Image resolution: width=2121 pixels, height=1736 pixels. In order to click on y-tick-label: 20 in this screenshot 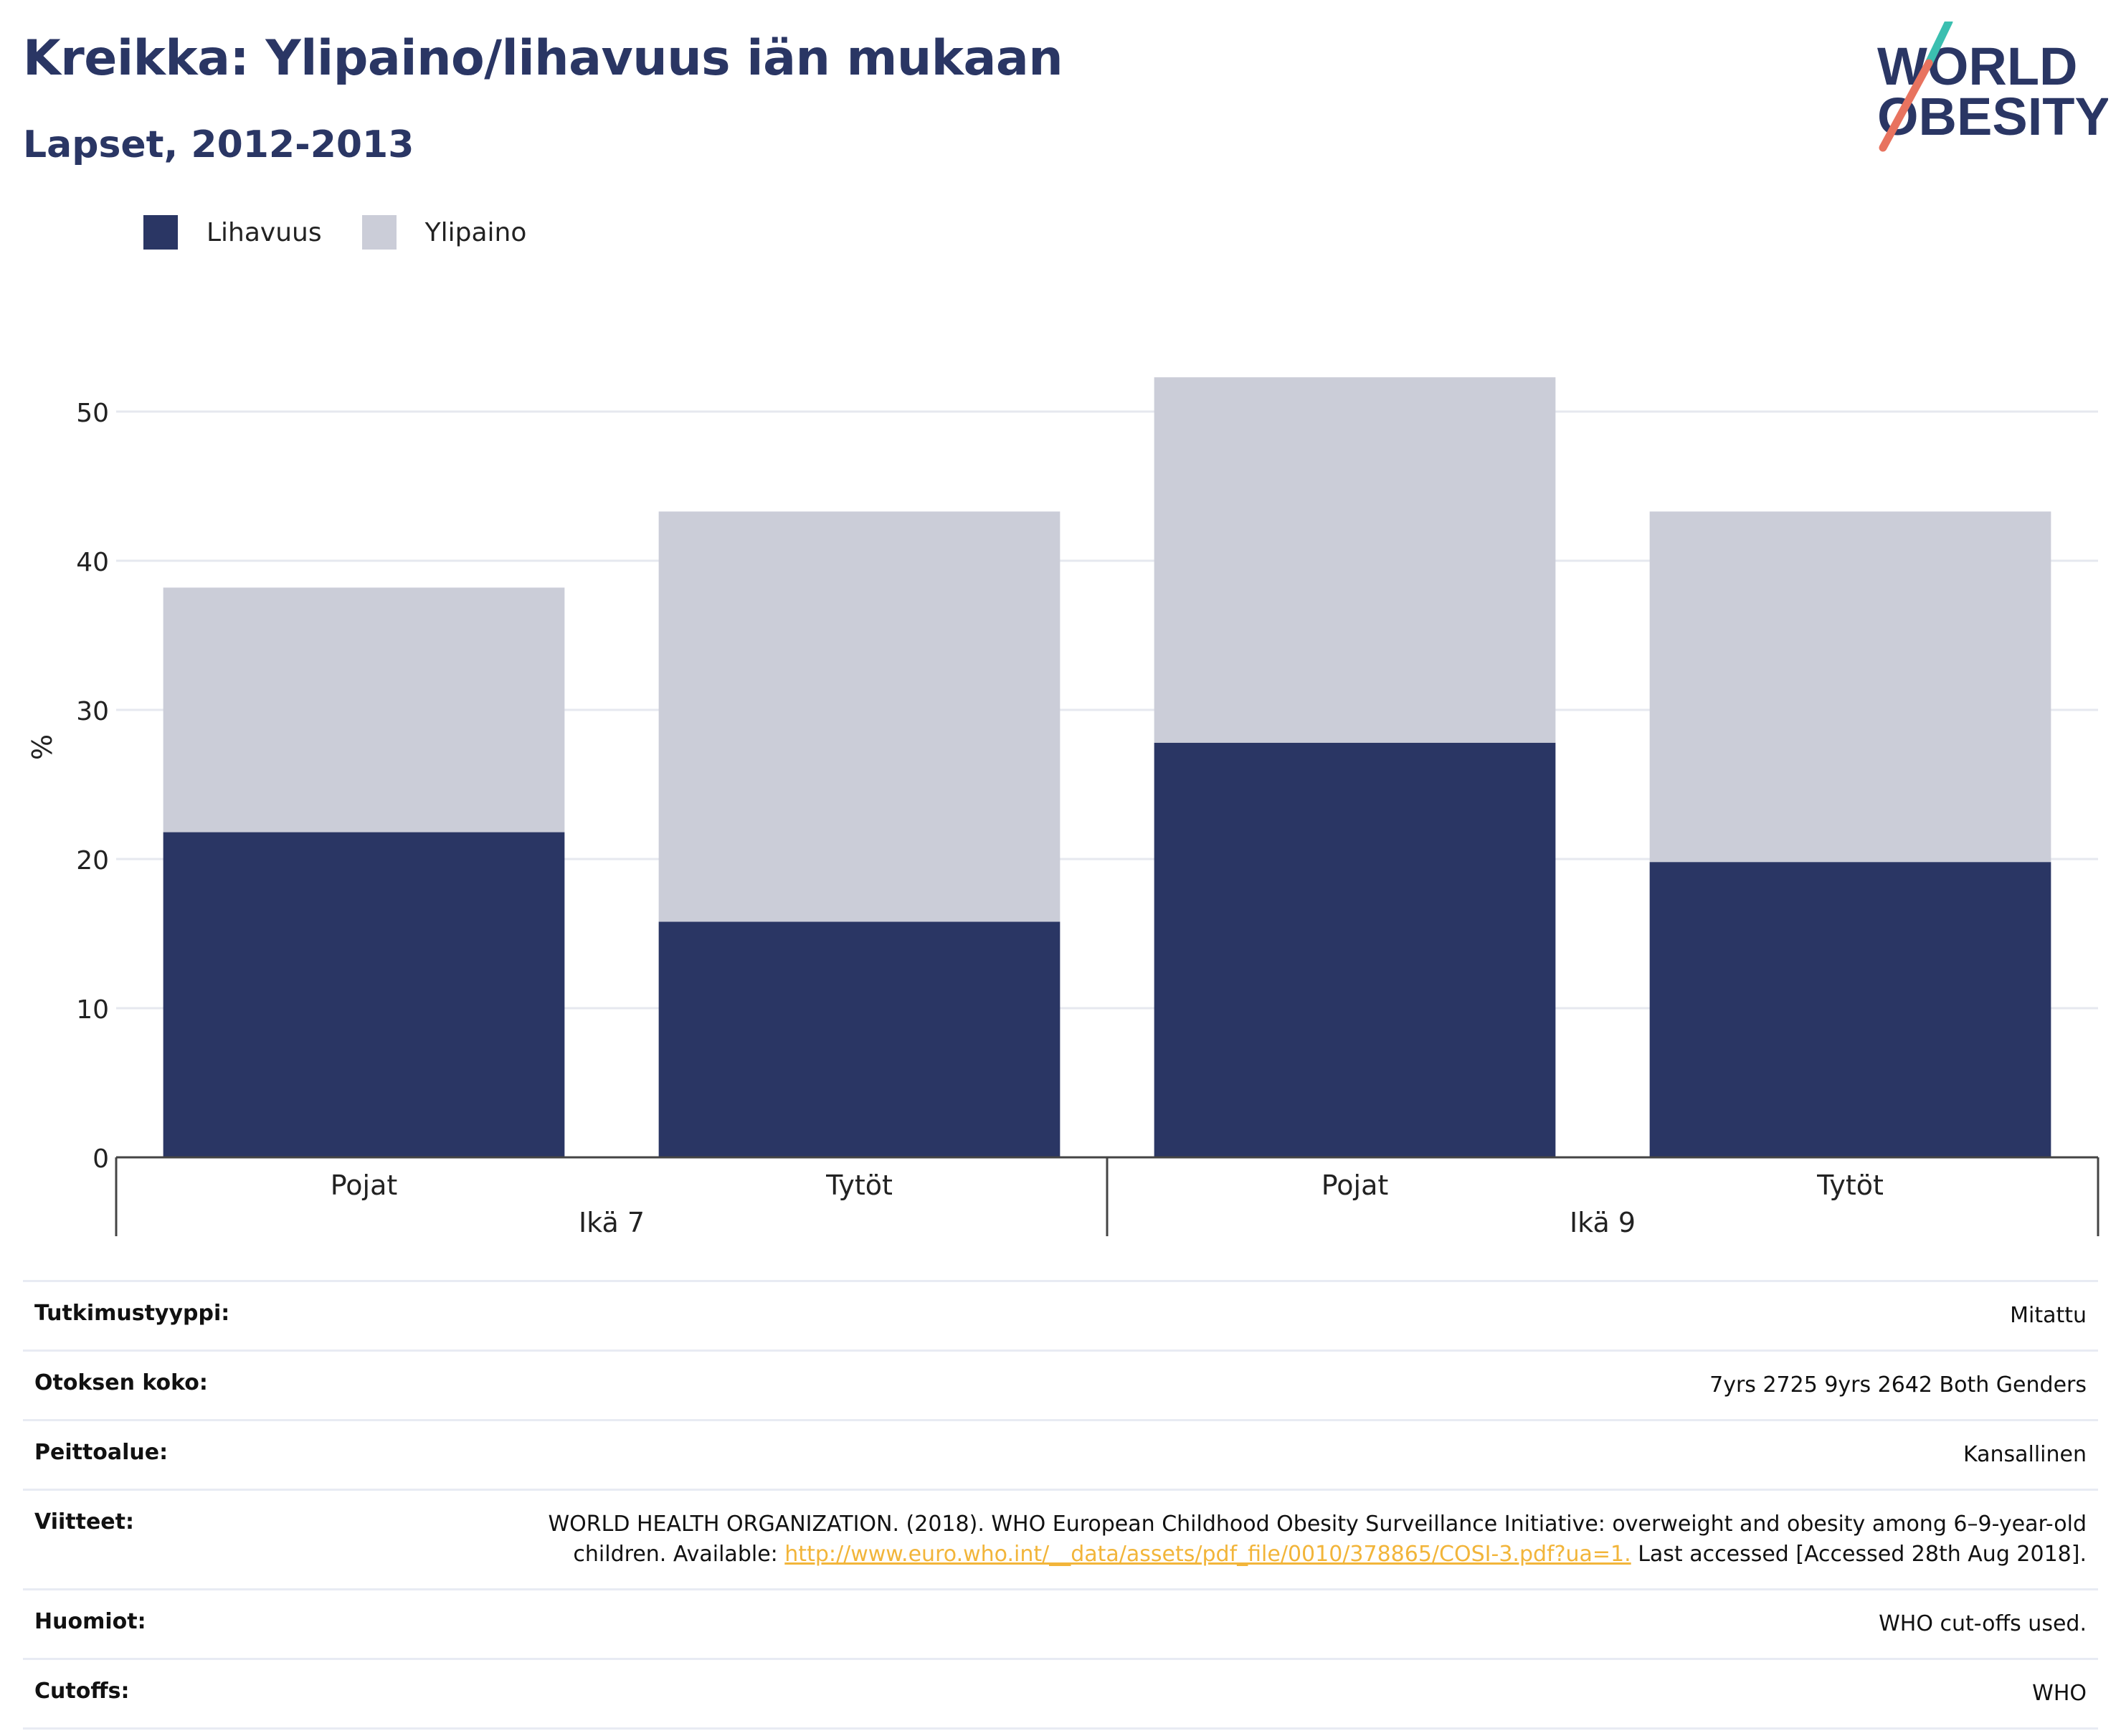, I will do `click(92, 861)`.